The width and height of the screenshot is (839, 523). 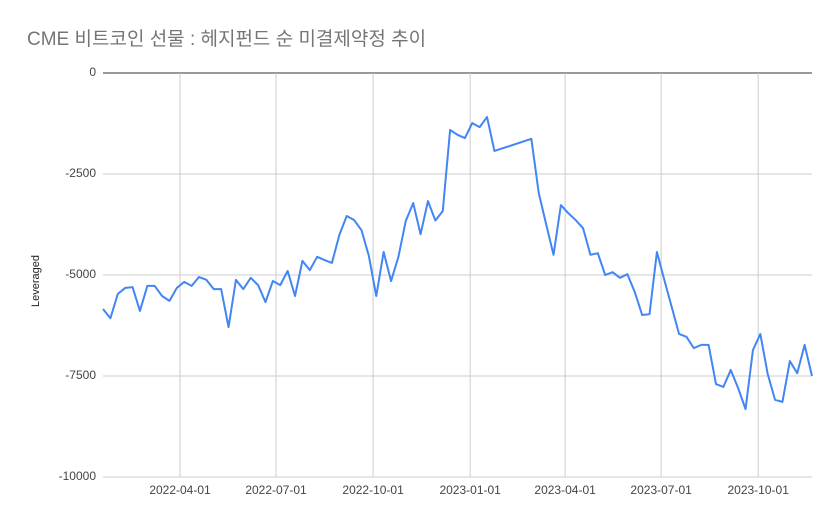 What do you see at coordinates (78, 476) in the screenshot?
I see `y-tick-label: -10000` at bounding box center [78, 476].